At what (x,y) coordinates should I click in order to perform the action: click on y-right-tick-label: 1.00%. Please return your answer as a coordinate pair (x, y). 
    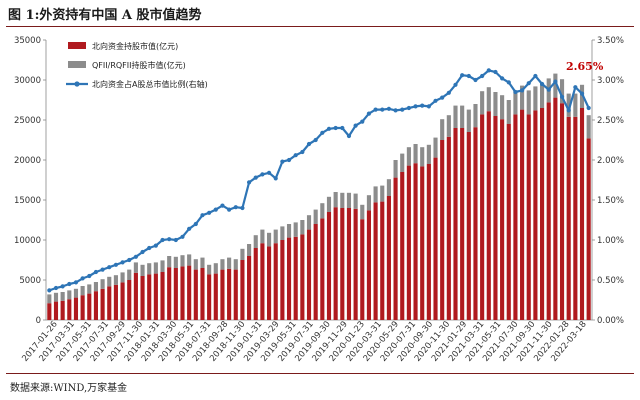
    Looking at the image, I should click on (610, 241).